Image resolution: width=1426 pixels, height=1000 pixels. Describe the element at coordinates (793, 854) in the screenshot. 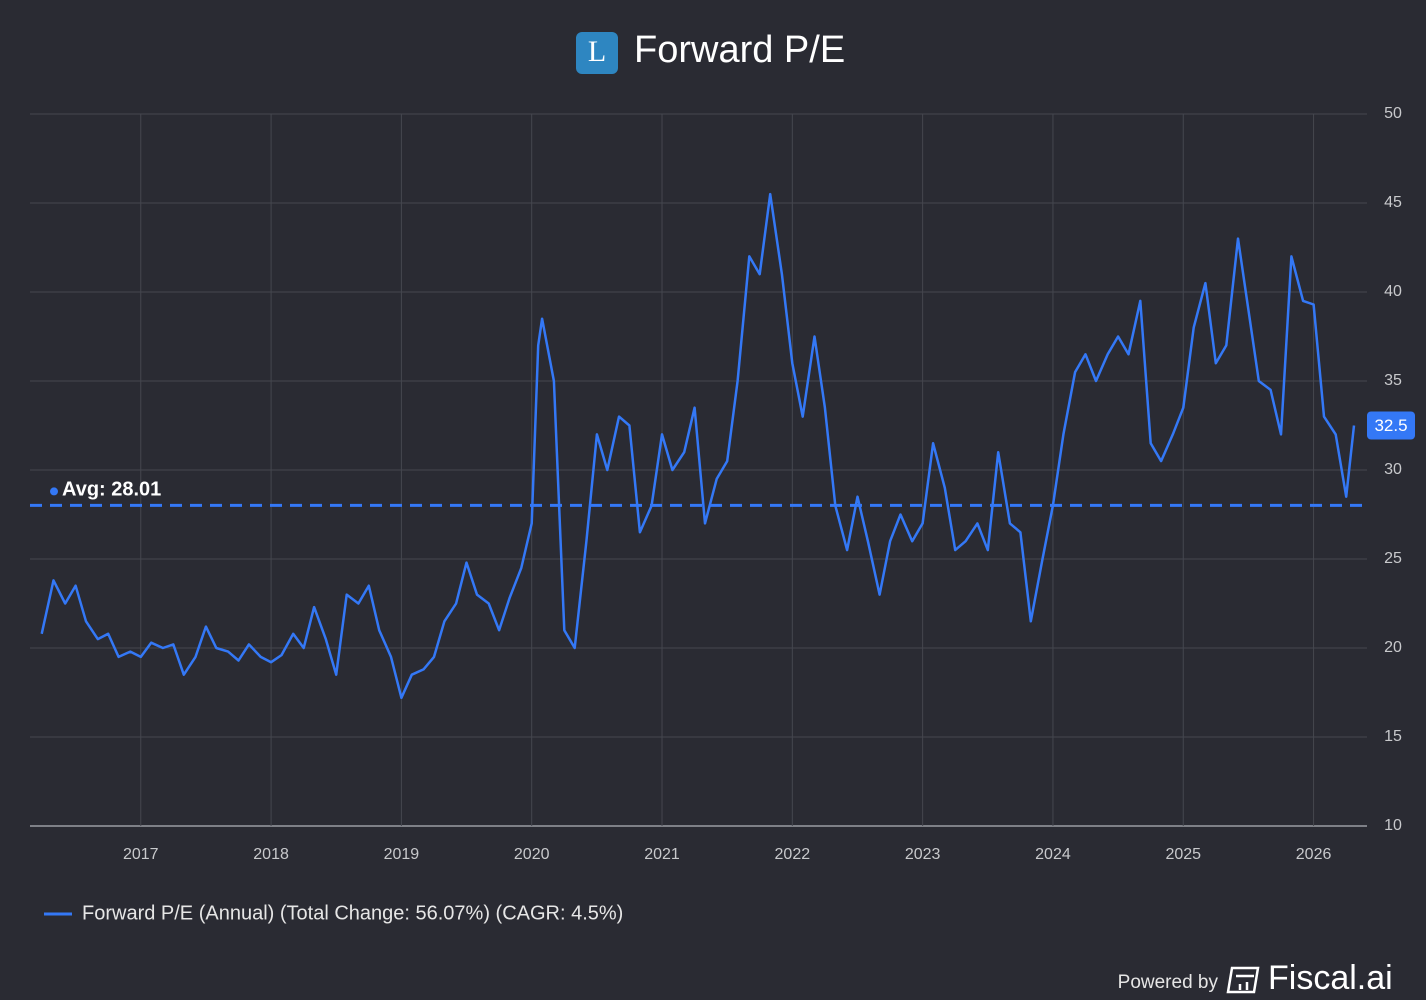

I see `x-tick-label: 2022` at that location.